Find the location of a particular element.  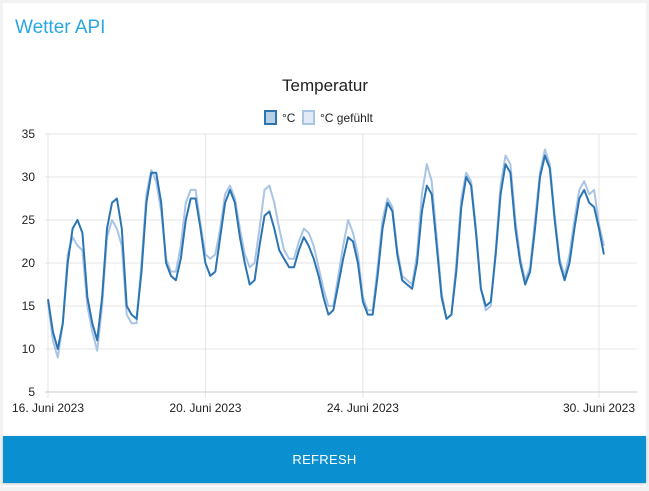

refresh-button: REFRESH is located at coordinates (324, 459).